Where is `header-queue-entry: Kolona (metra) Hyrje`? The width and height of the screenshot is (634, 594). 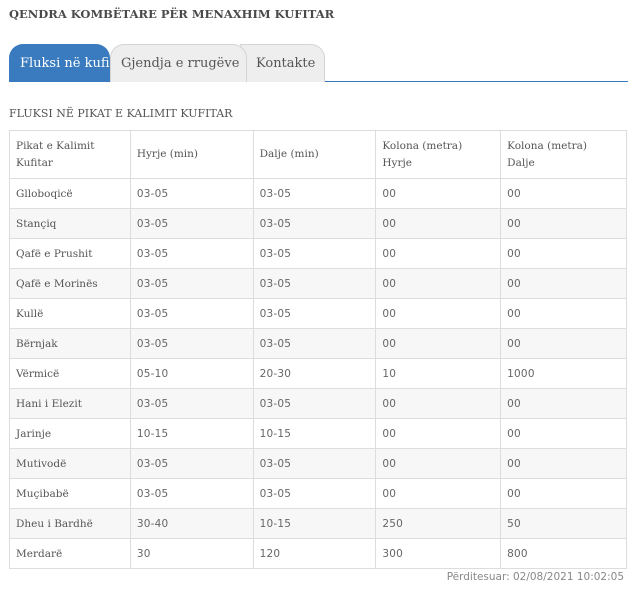
header-queue-entry: Kolona (metra) Hyrje is located at coordinates (438, 154).